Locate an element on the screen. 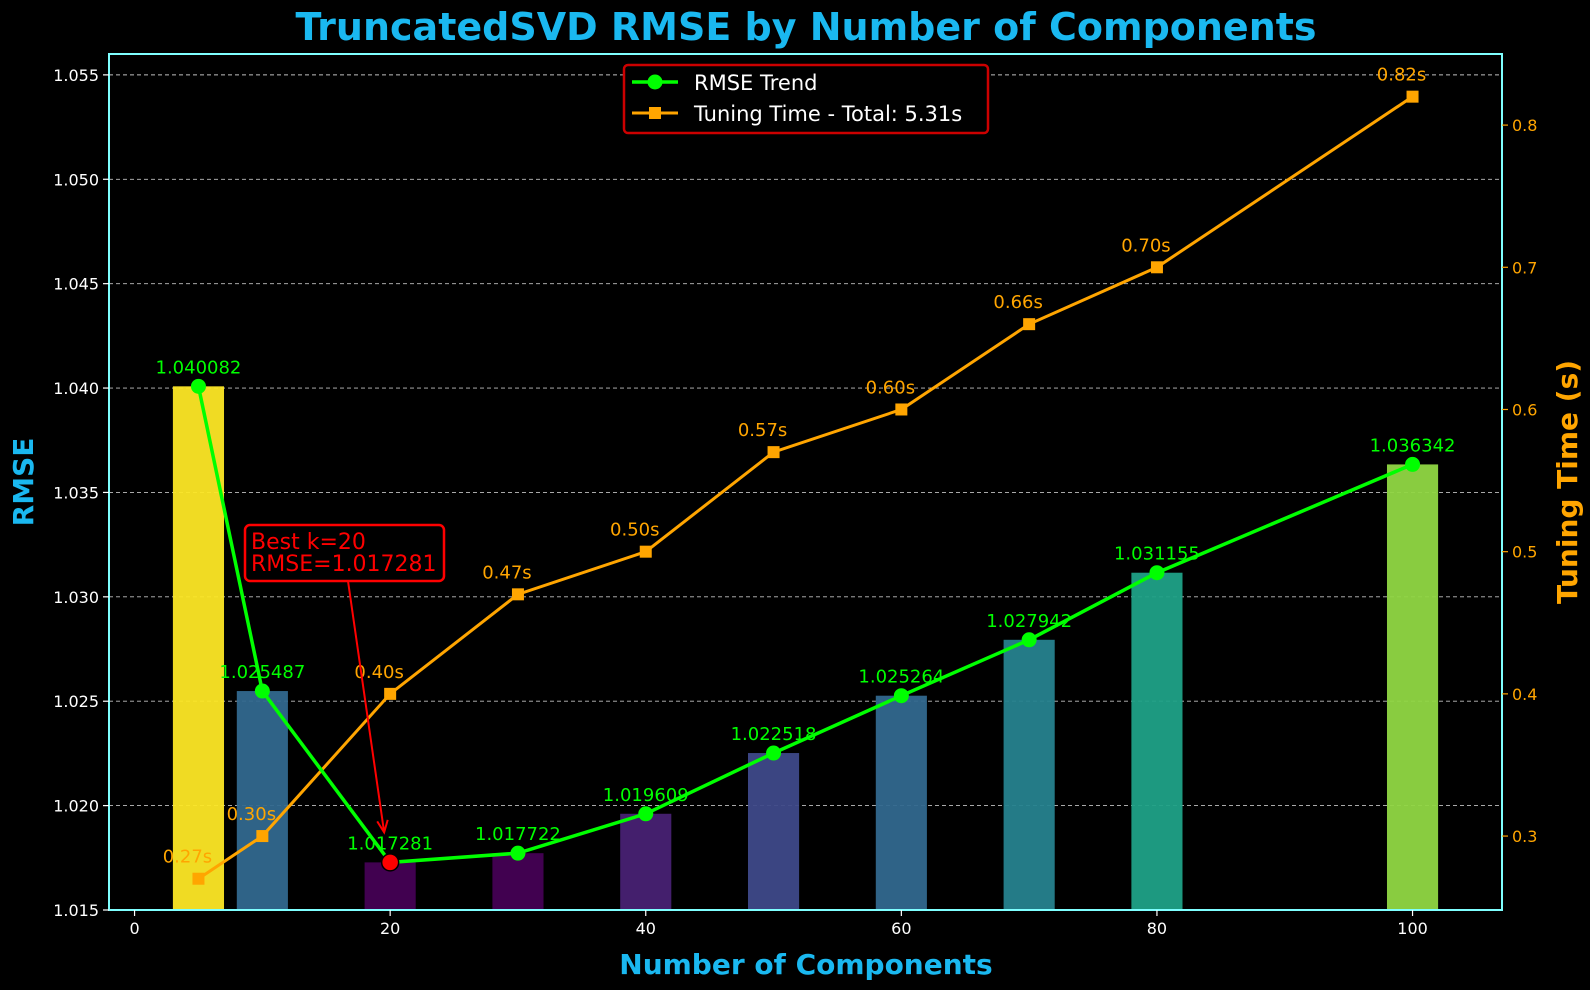  x-tick-label: 60 is located at coordinates (901, 928).